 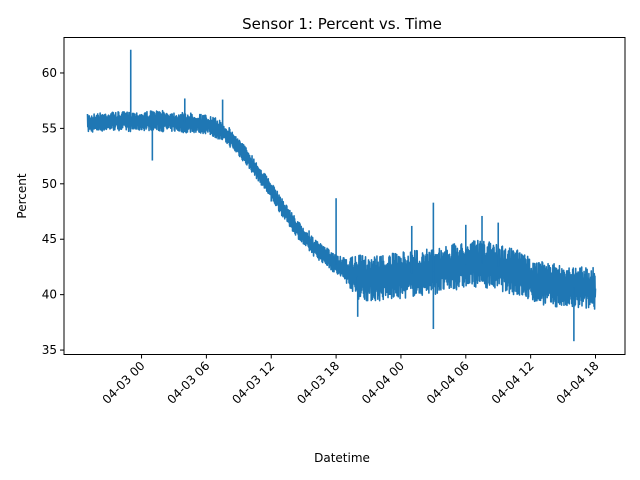 What do you see at coordinates (49, 73) in the screenshot?
I see `y-tick-label: 60` at bounding box center [49, 73].